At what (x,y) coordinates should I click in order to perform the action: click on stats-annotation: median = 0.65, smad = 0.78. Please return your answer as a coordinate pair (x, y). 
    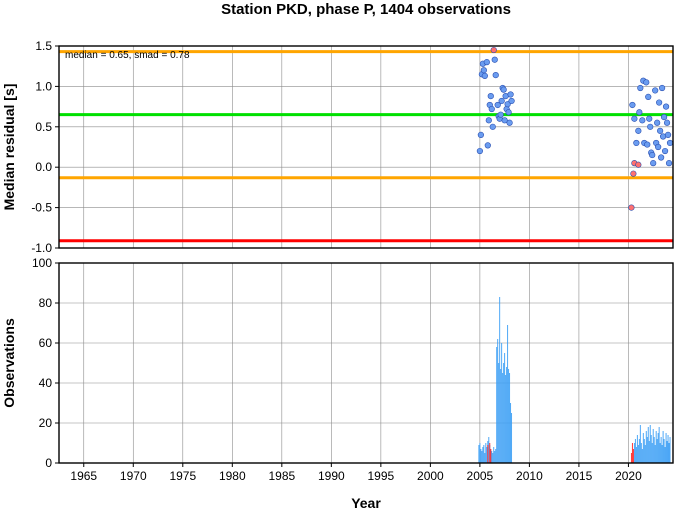
    Looking at the image, I should click on (127, 55).